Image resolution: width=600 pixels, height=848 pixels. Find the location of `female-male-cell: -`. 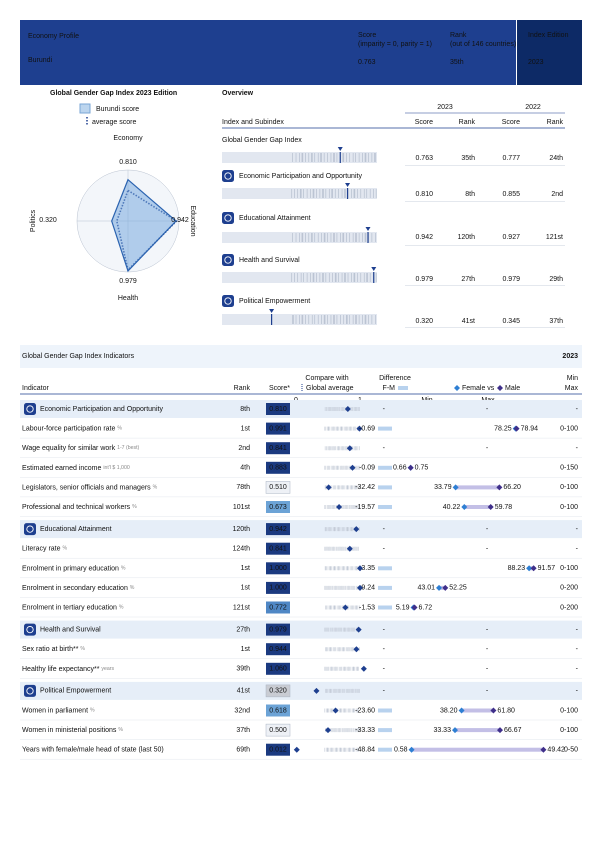

female-male-cell: - is located at coordinates (487, 649).